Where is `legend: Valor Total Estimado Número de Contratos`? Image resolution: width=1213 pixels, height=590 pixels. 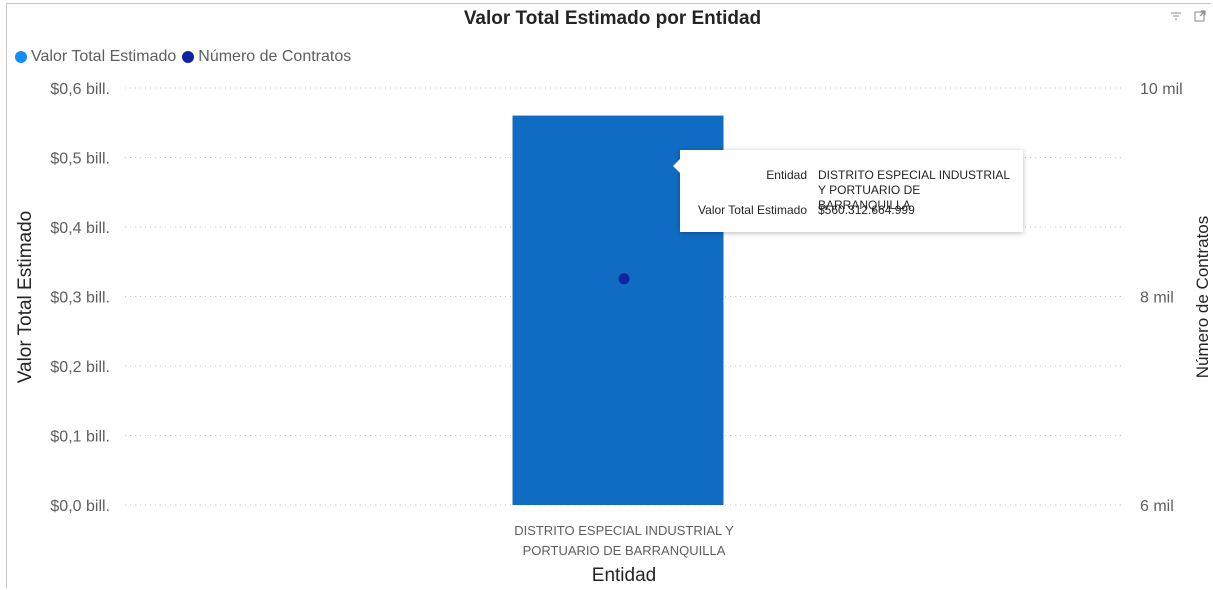 legend: Valor Total Estimado Número de Contratos is located at coordinates (186, 57).